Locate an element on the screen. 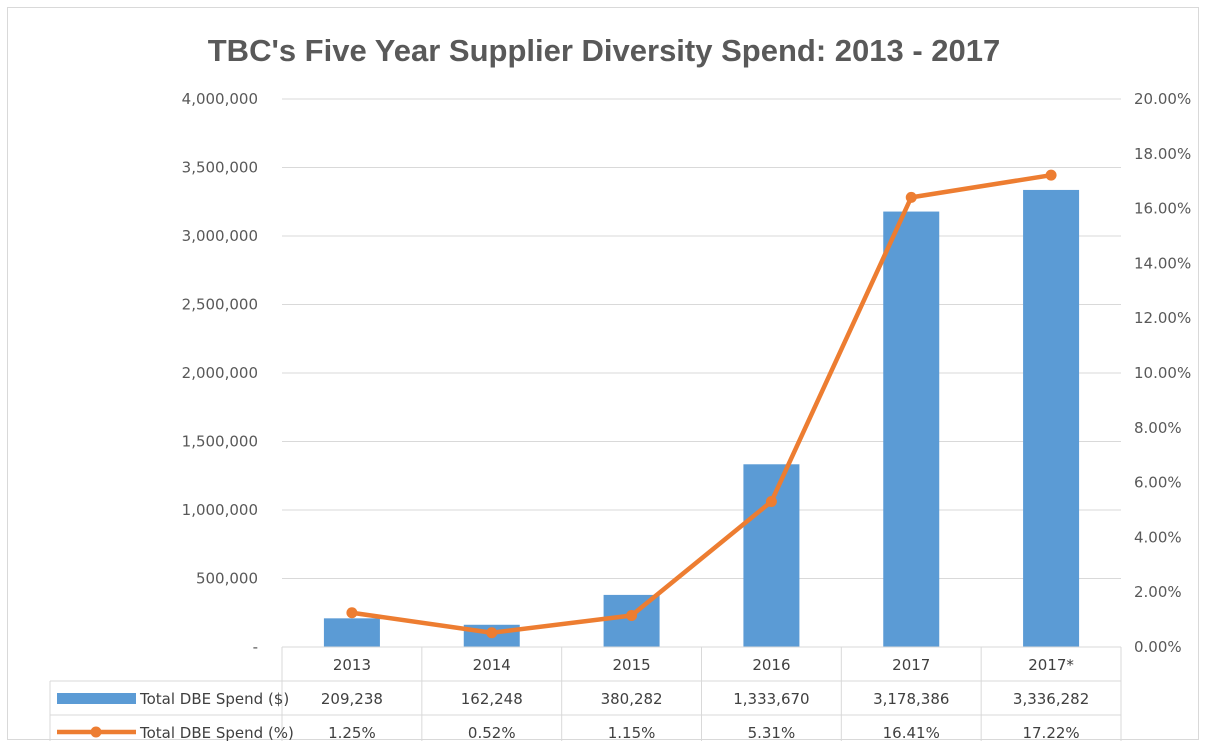 The height and width of the screenshot is (747, 1206). data-label: 17.22% is located at coordinates (1050, 732).